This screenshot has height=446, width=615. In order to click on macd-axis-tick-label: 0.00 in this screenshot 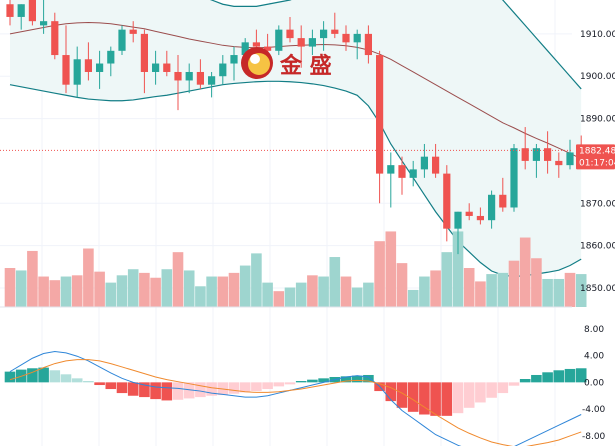, I will do `click(594, 383)`.